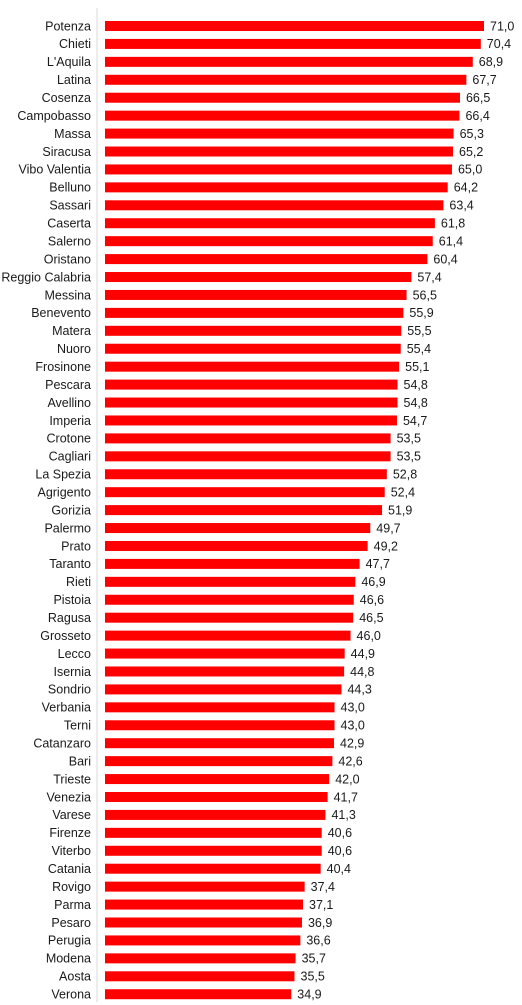 This screenshot has width=522, height=1005. What do you see at coordinates (502, 26) in the screenshot?
I see `value-label: 71,0` at bounding box center [502, 26].